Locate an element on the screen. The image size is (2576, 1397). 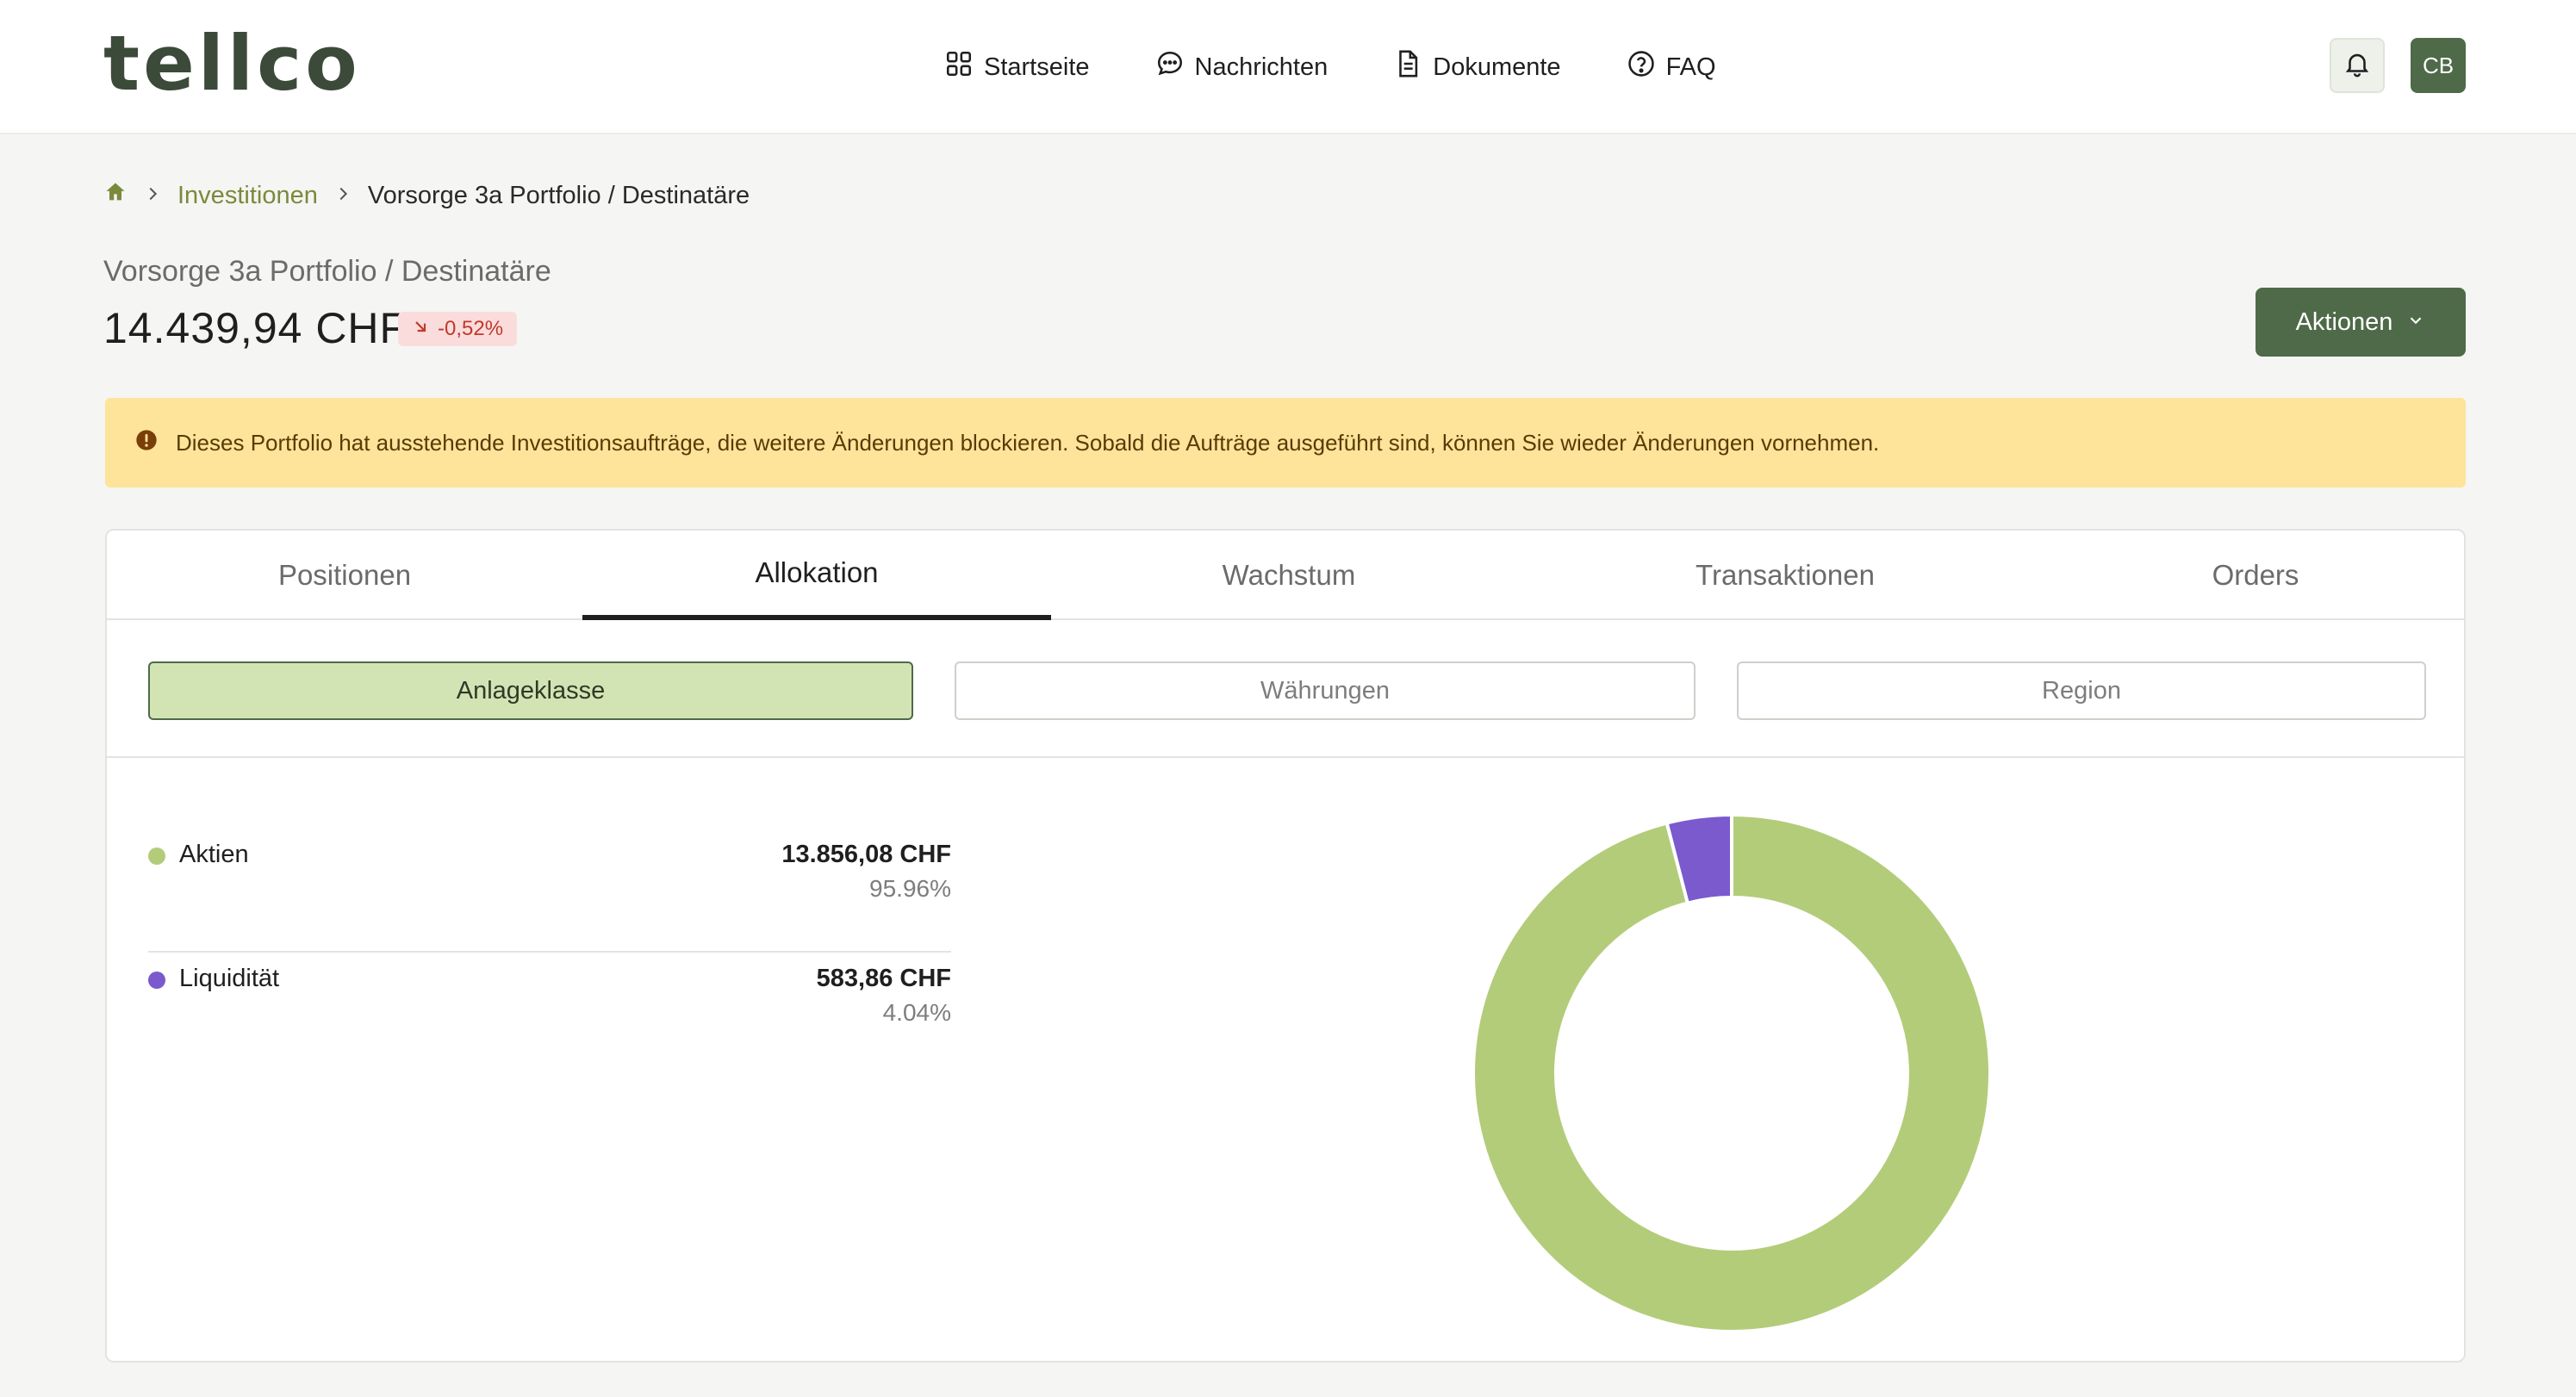
performance-badge: -0,52% is located at coordinates (458, 329).